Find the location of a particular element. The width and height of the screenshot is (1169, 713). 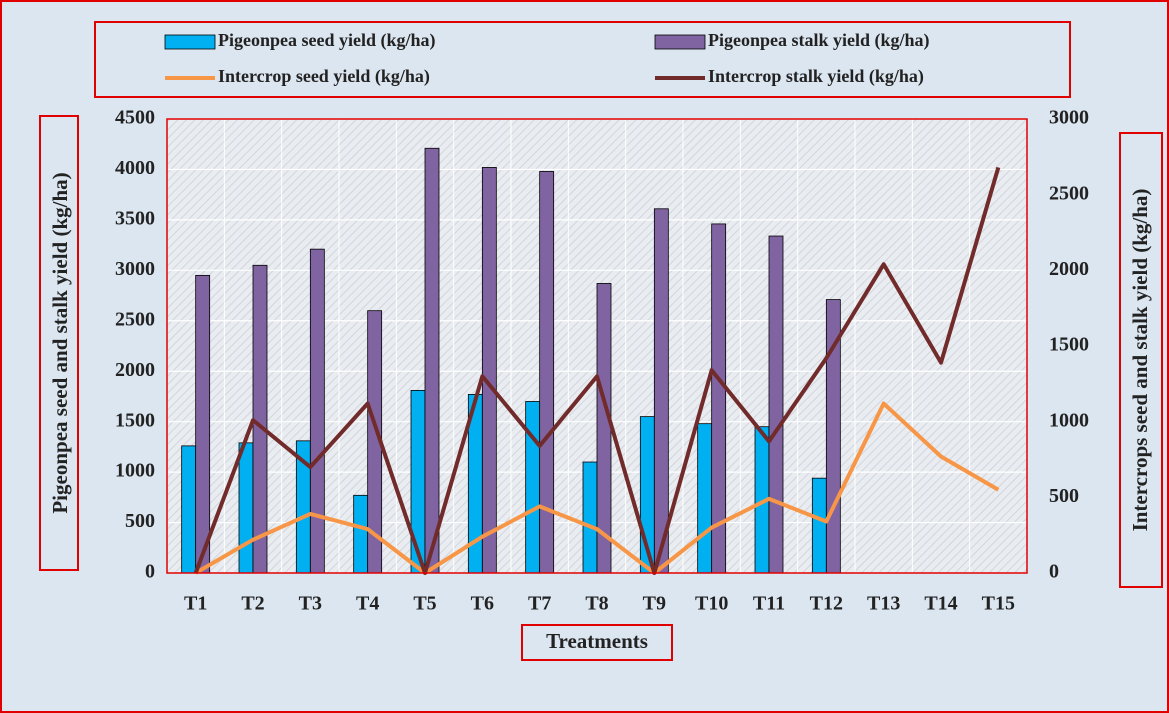

legend-label: Intercrop seed yield (kg/ha) is located at coordinates (324, 76).